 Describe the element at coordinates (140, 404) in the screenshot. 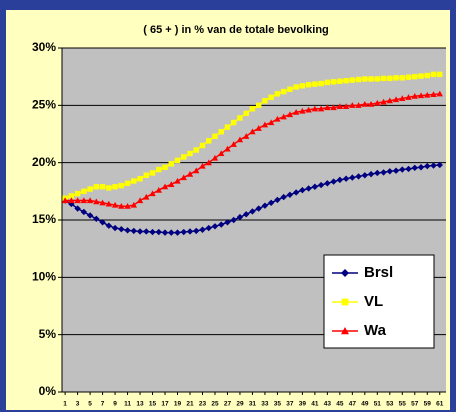

I see `x-tick-label: 13` at that location.